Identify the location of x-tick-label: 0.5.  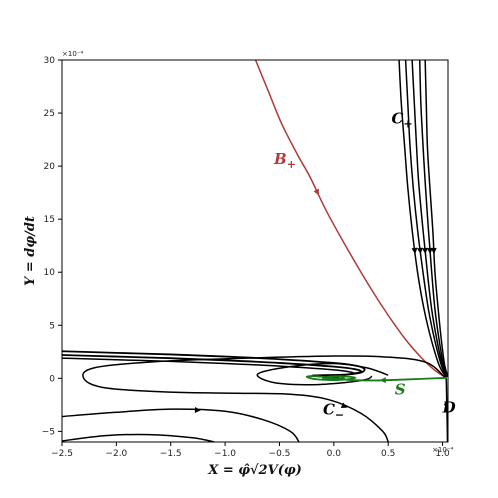
(388, 454).